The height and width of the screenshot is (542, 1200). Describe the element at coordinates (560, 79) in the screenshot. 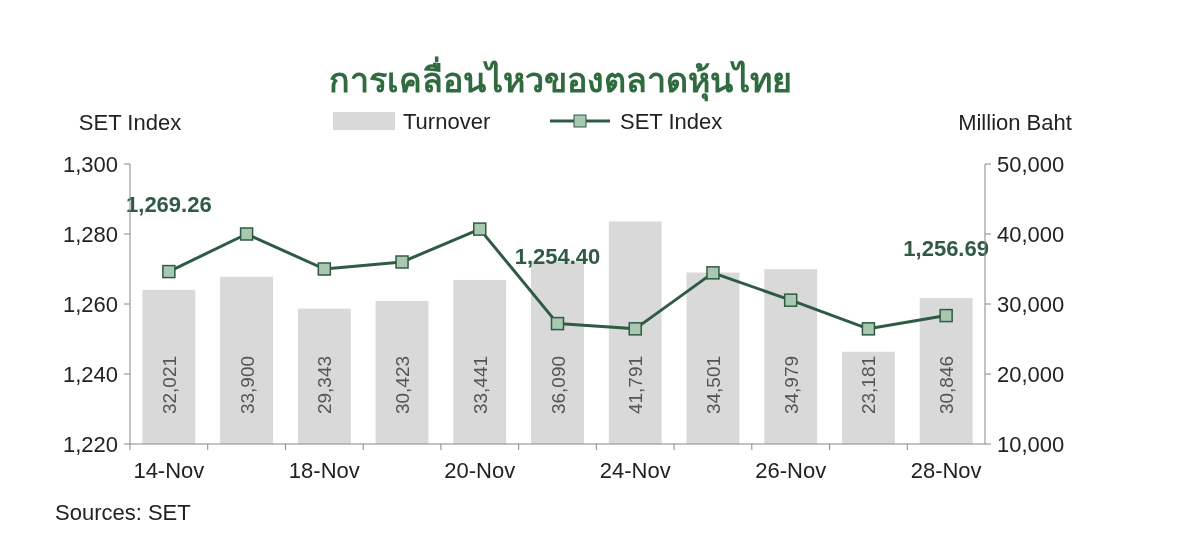

I see `chart-title: การเคลื่อนไหวของตลาดหุ้นไทย` at that location.